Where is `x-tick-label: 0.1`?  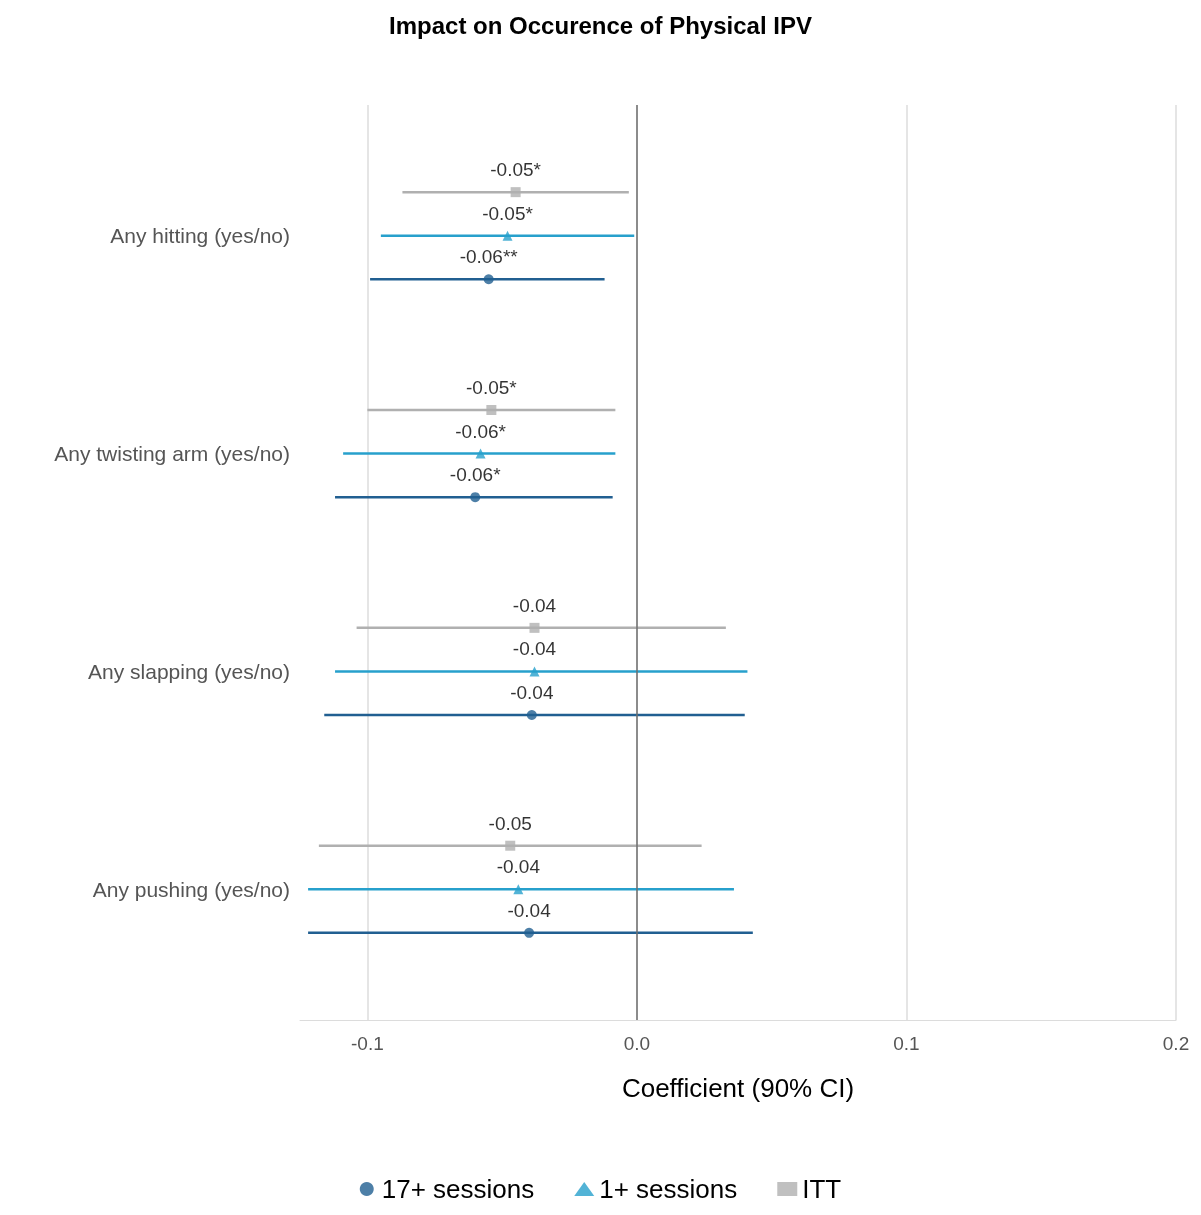 x-tick-label: 0.1 is located at coordinates (906, 1043).